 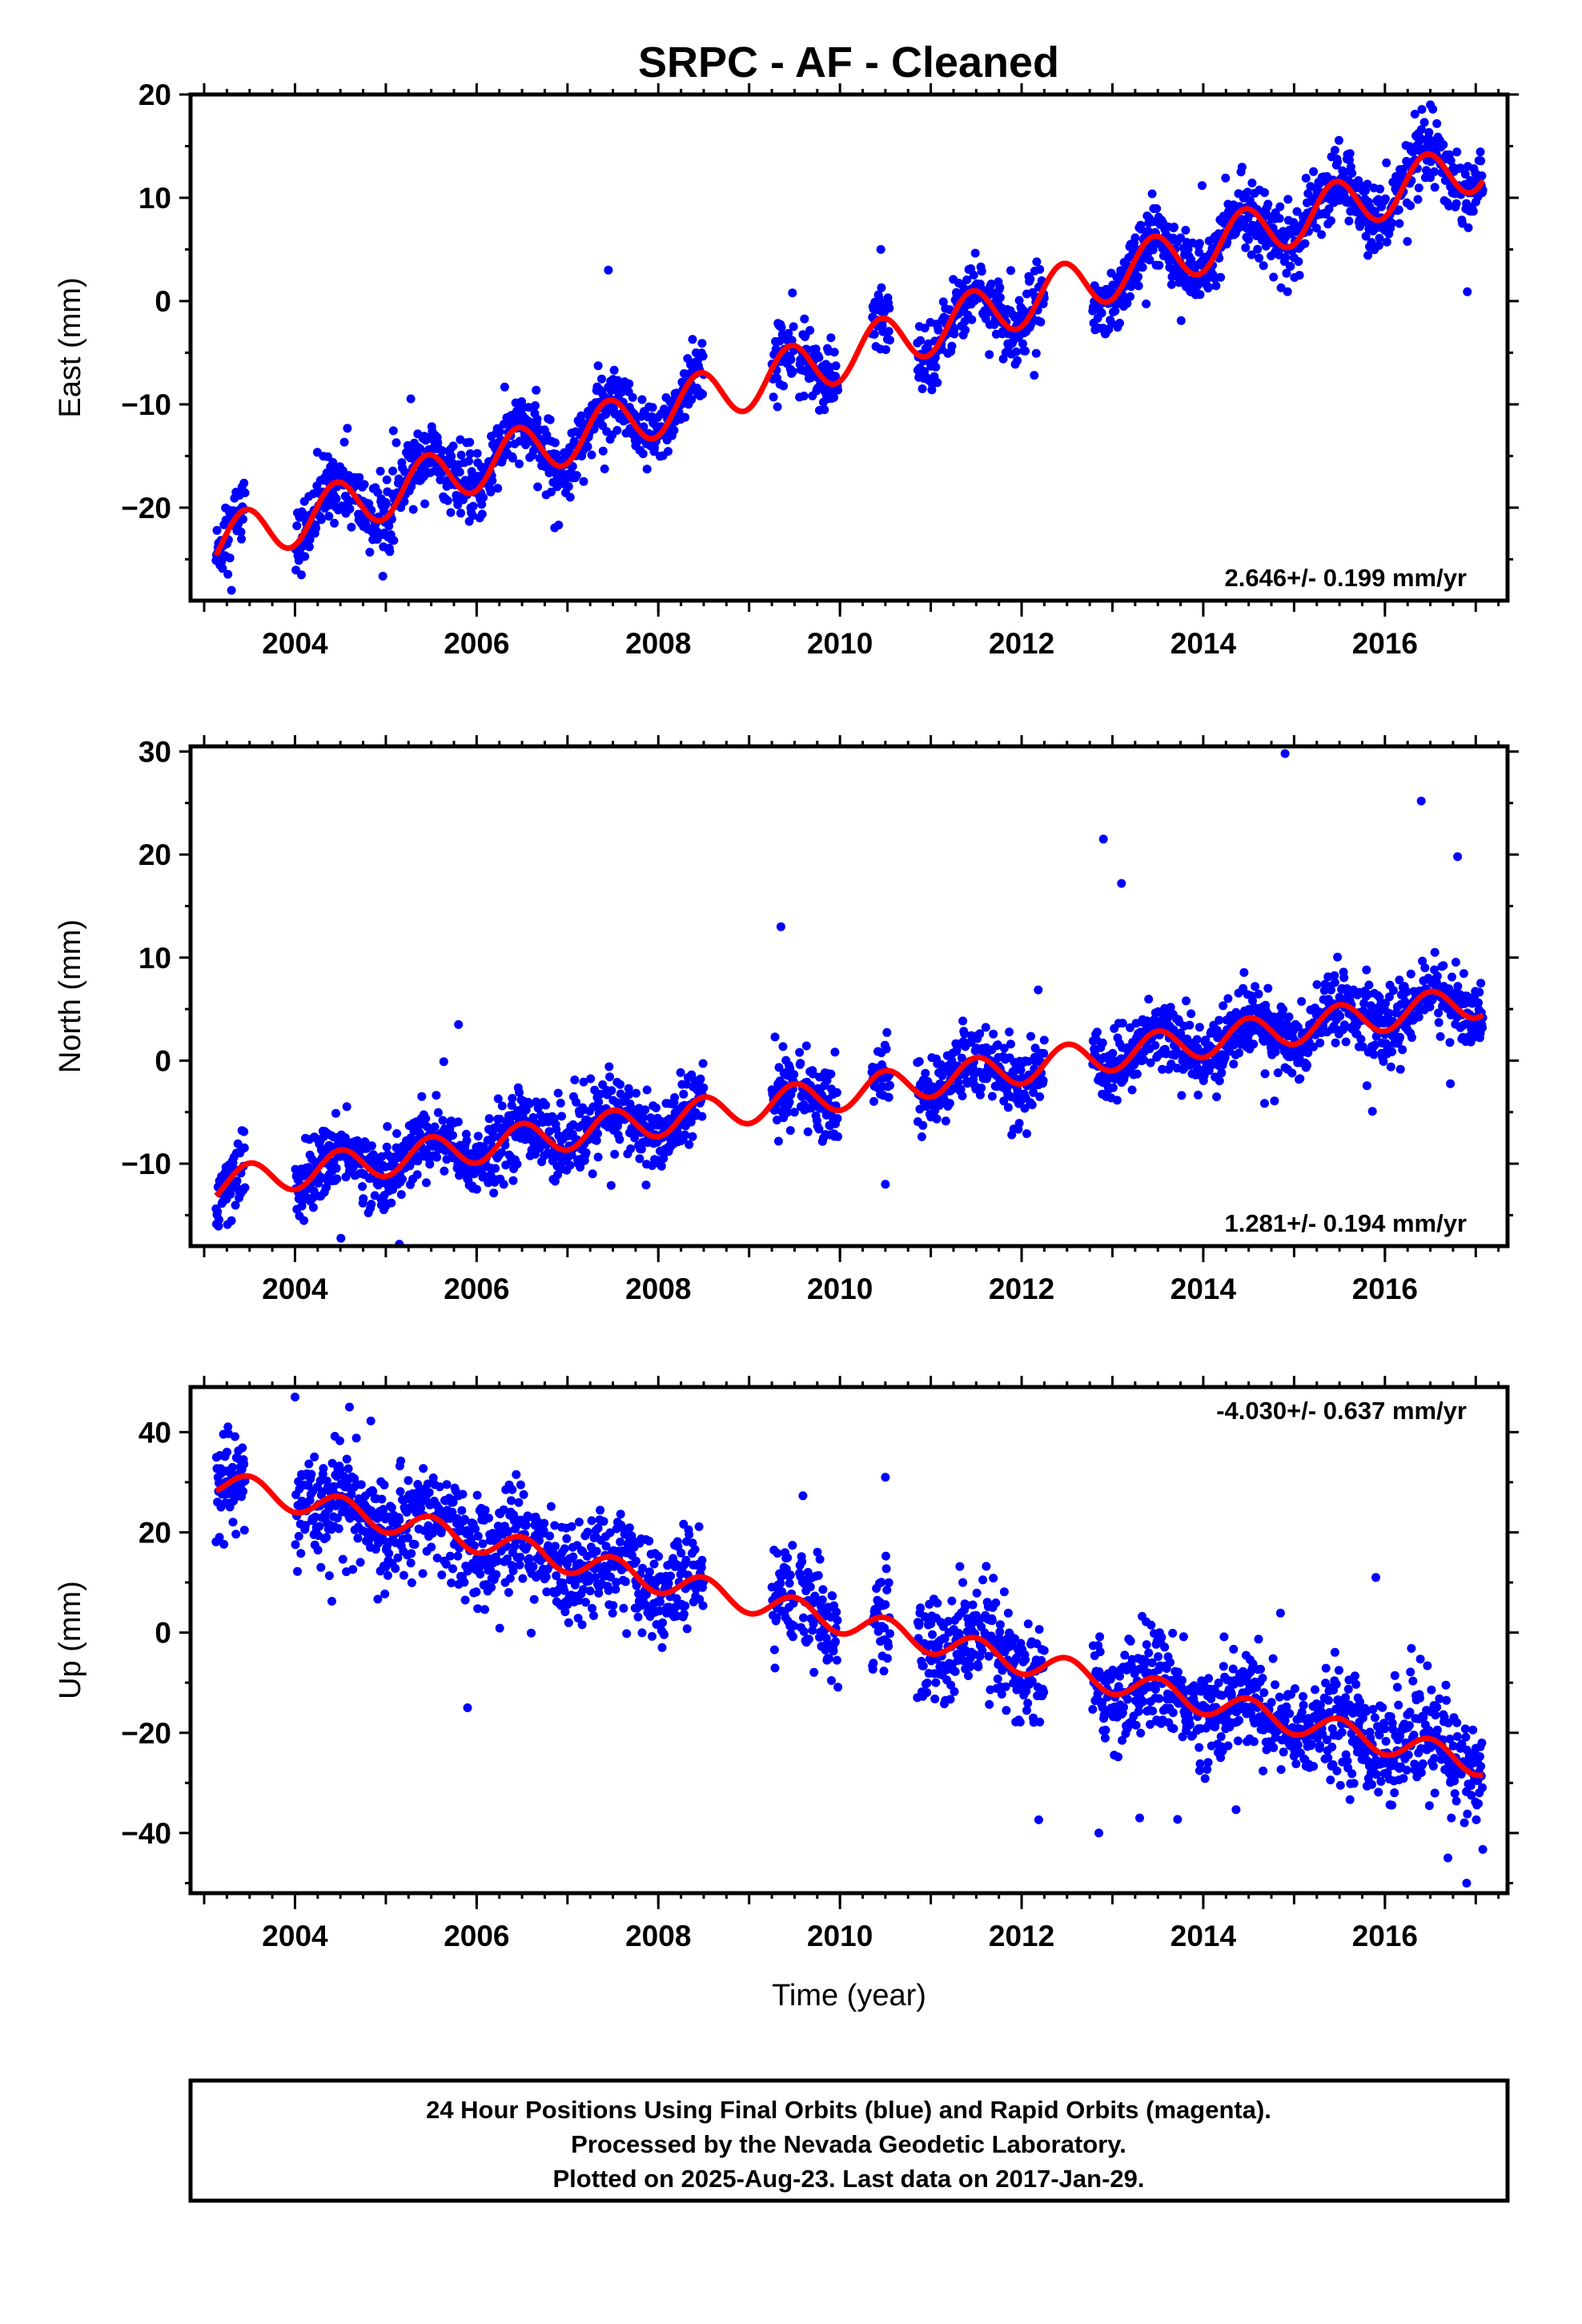 I want to click on data-point-outlier, so click(x=885, y=1184).